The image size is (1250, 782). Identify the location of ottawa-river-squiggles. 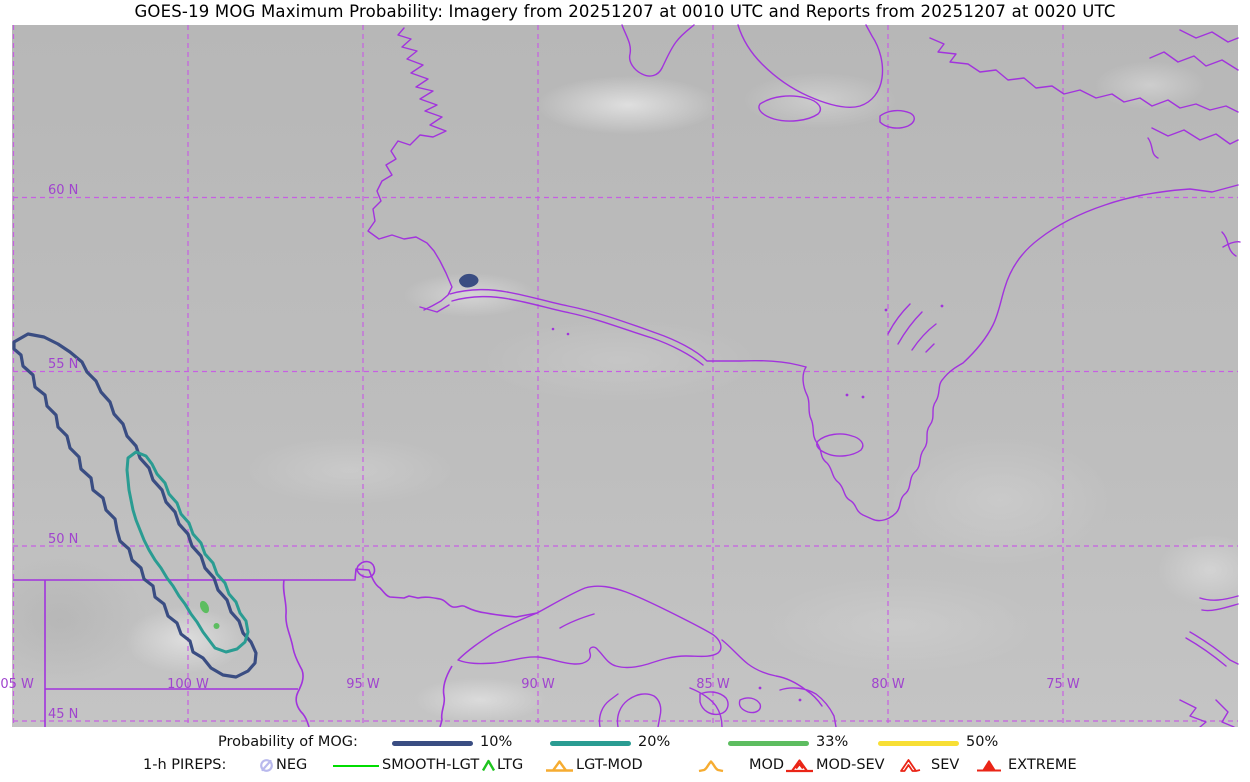
(1209, 661).